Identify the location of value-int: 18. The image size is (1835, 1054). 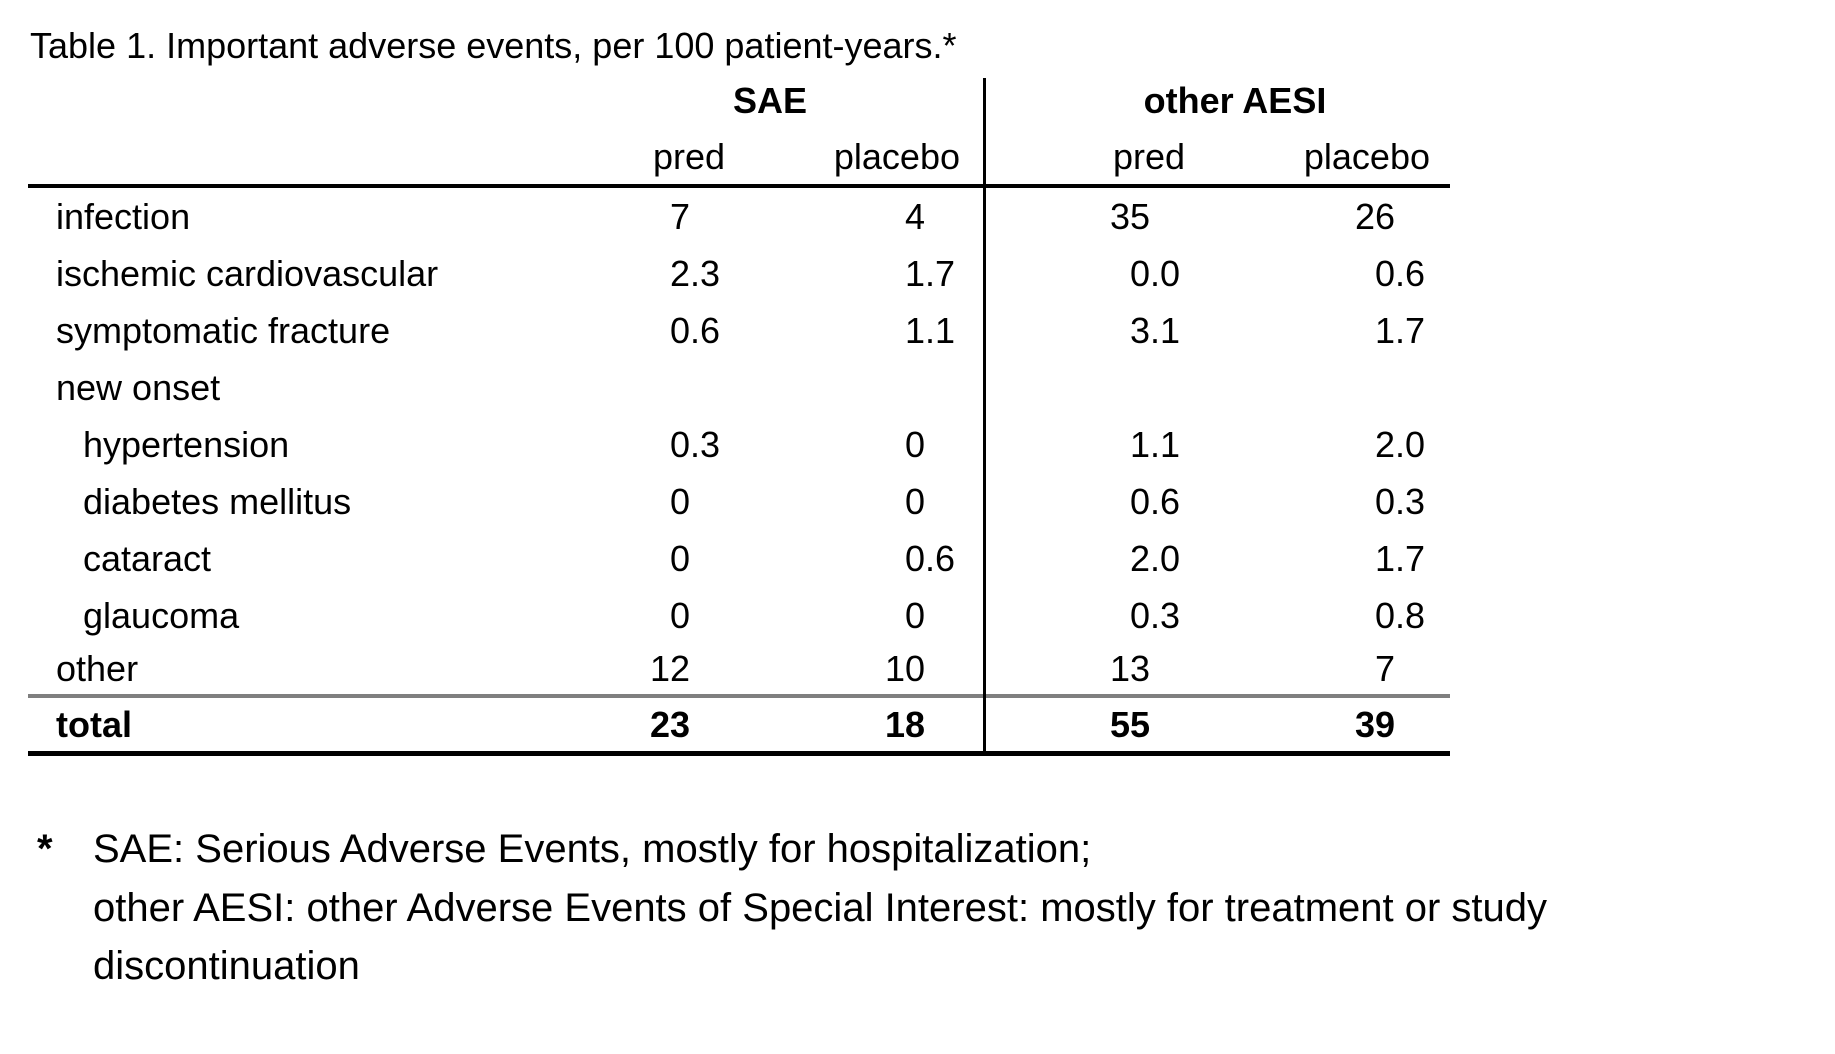
(904, 724).